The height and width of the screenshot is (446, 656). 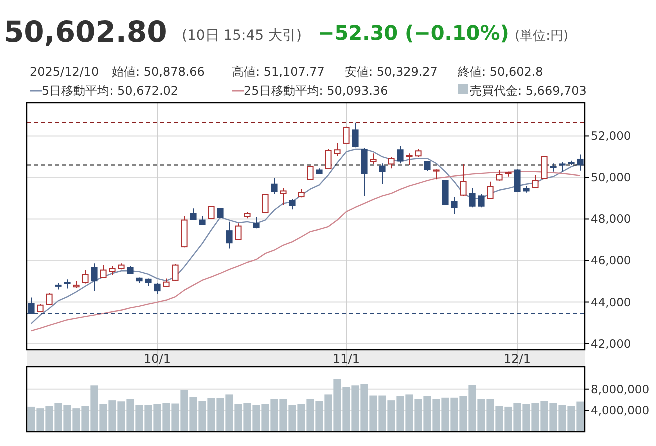 What do you see at coordinates (611, 261) in the screenshot?
I see `y-tick-label: 46,000` at bounding box center [611, 261].